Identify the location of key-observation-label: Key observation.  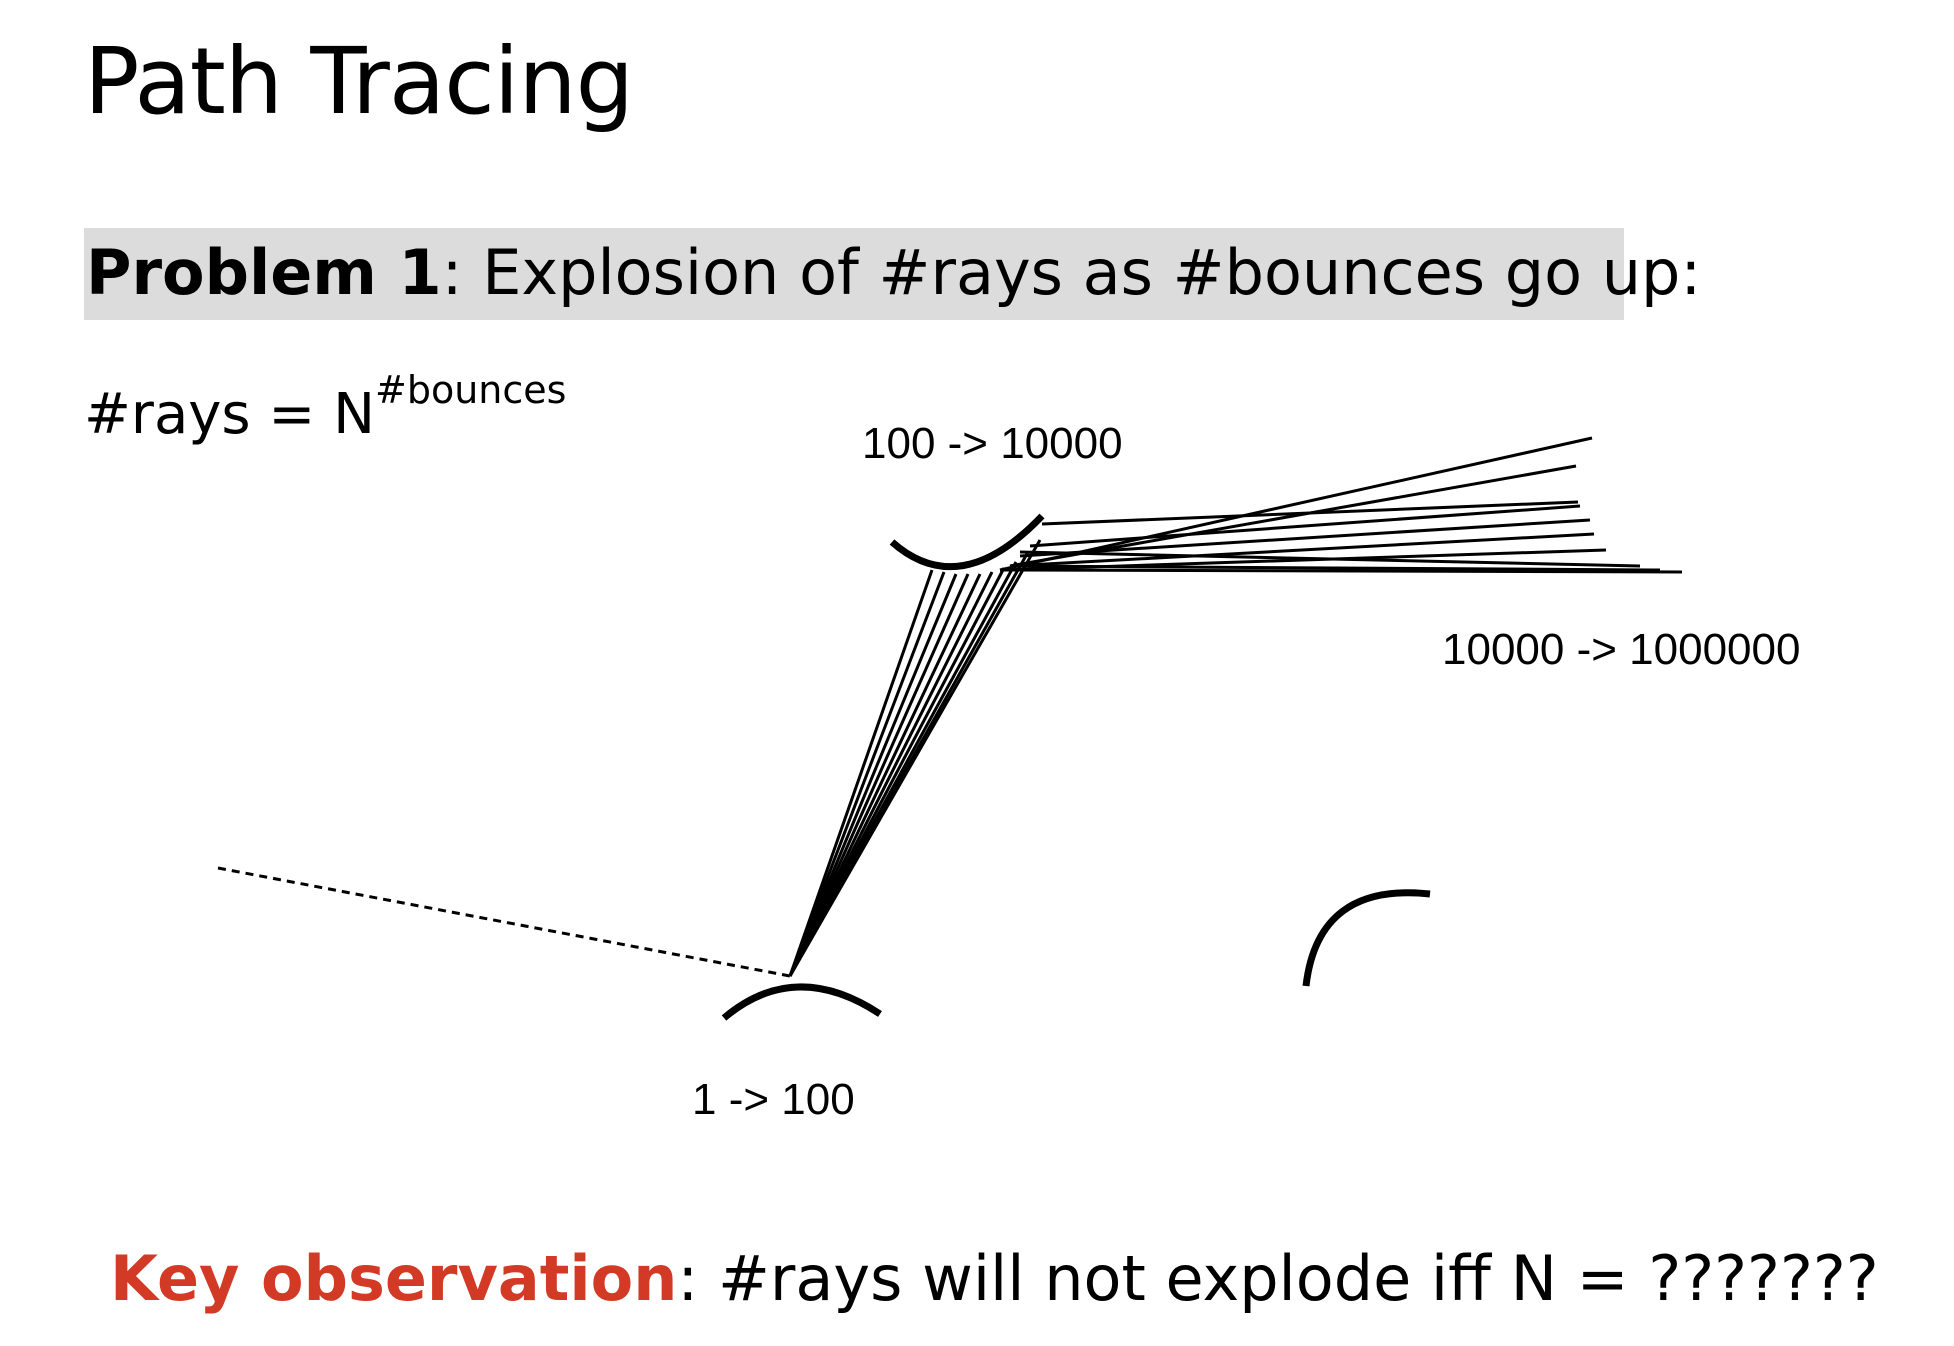
(394, 1278).